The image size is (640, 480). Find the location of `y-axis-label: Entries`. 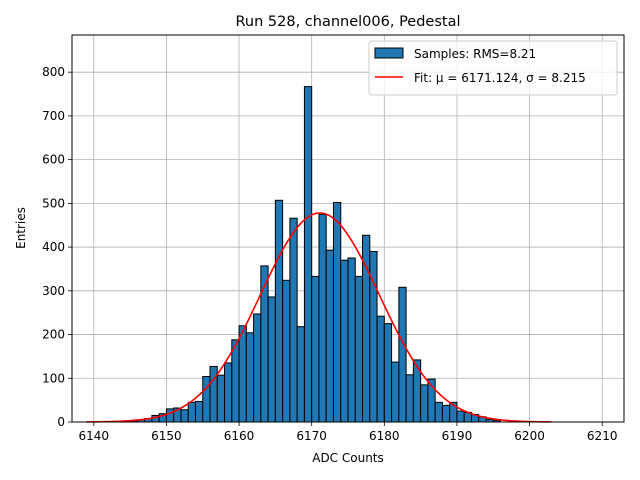

y-axis-label: Entries is located at coordinates (21, 228).